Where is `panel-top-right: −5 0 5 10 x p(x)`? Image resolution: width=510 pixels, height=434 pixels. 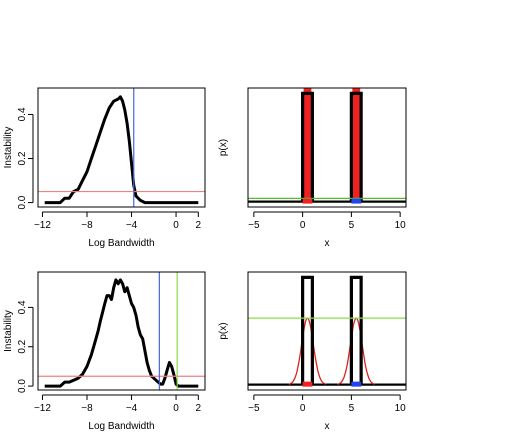
panel-top-right: −5 0 5 10 x p(x) is located at coordinates (312, 168).